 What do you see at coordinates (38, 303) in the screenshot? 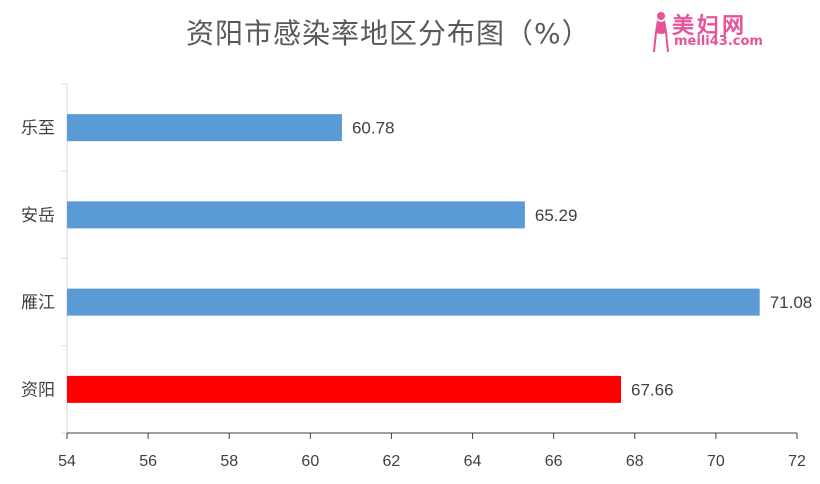
I see `category-label: 雁江` at bounding box center [38, 303].